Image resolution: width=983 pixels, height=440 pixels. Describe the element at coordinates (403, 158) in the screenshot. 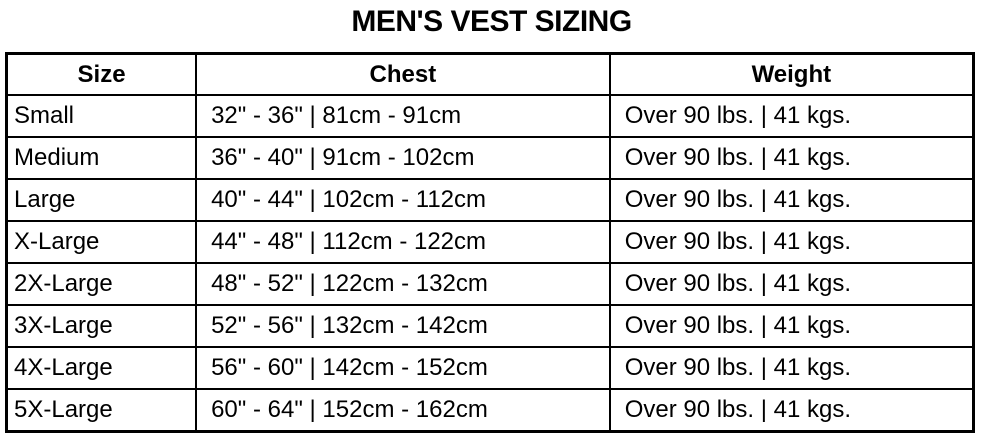

I see `chest-cell: 36" - 40" | 91cm - 102cm` at that location.